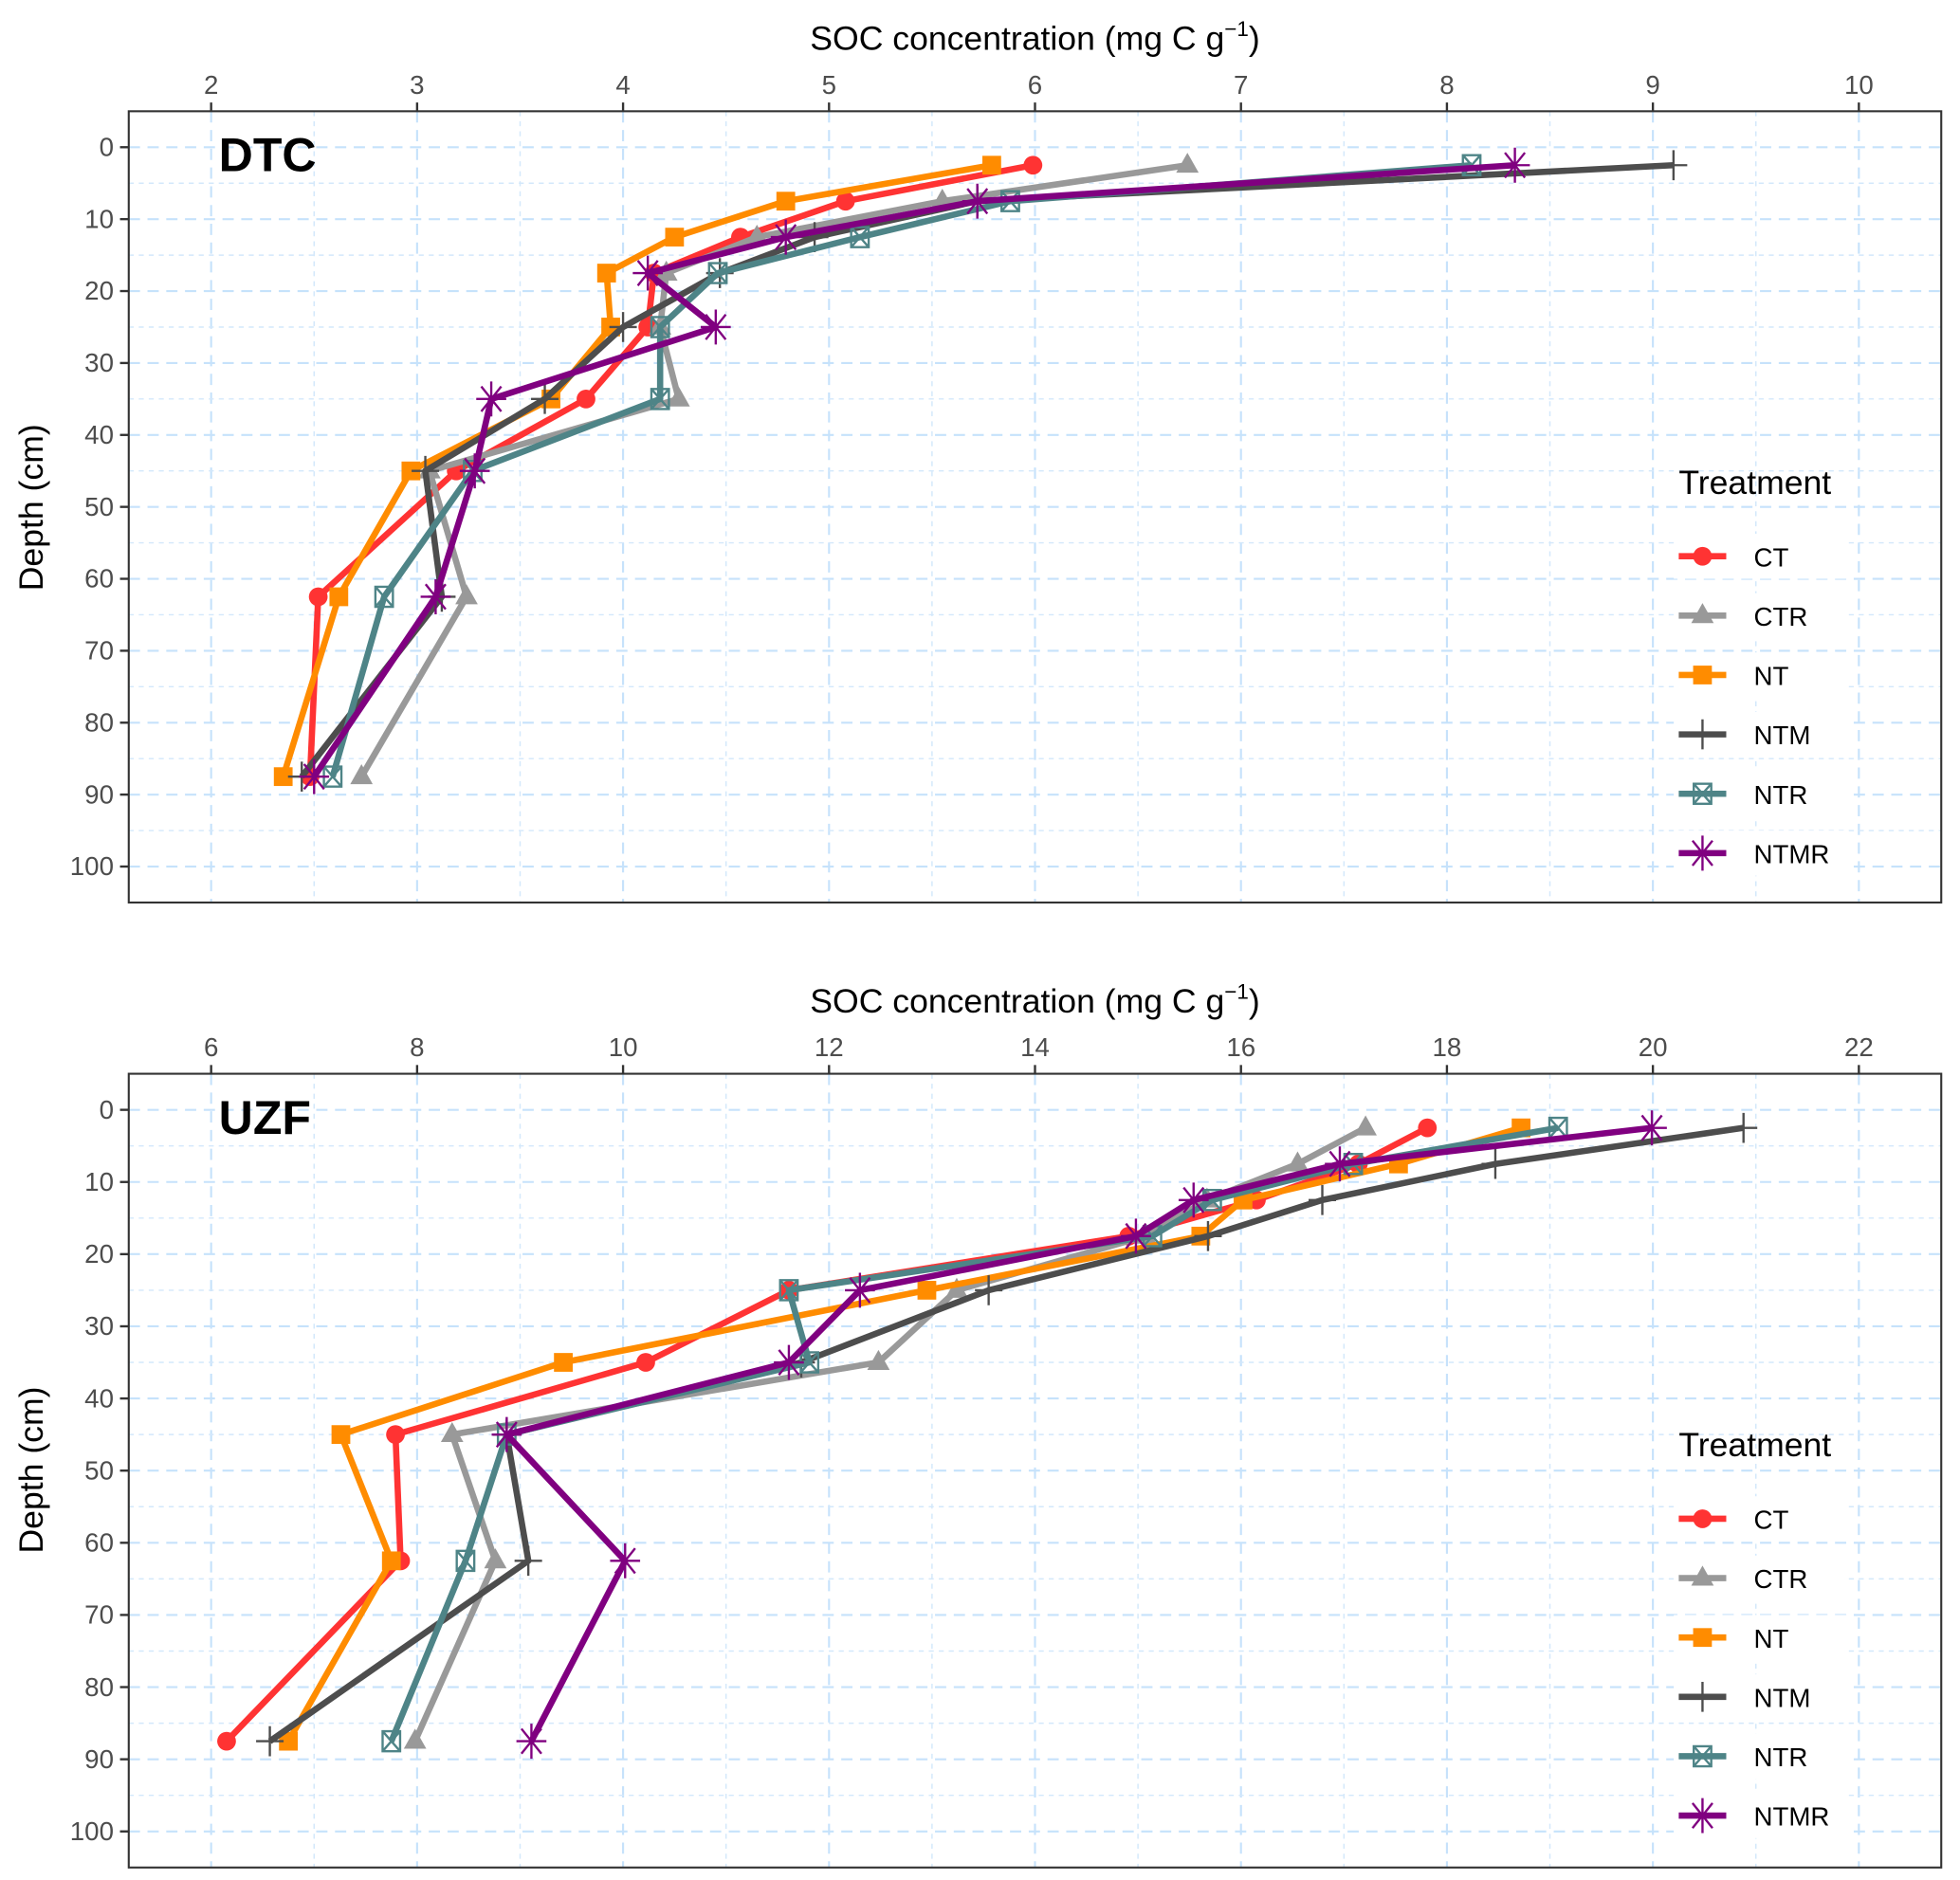 This screenshot has width=1960, height=1880. What do you see at coordinates (1447, 1047) in the screenshot?
I see `x-tick-label: 18` at bounding box center [1447, 1047].